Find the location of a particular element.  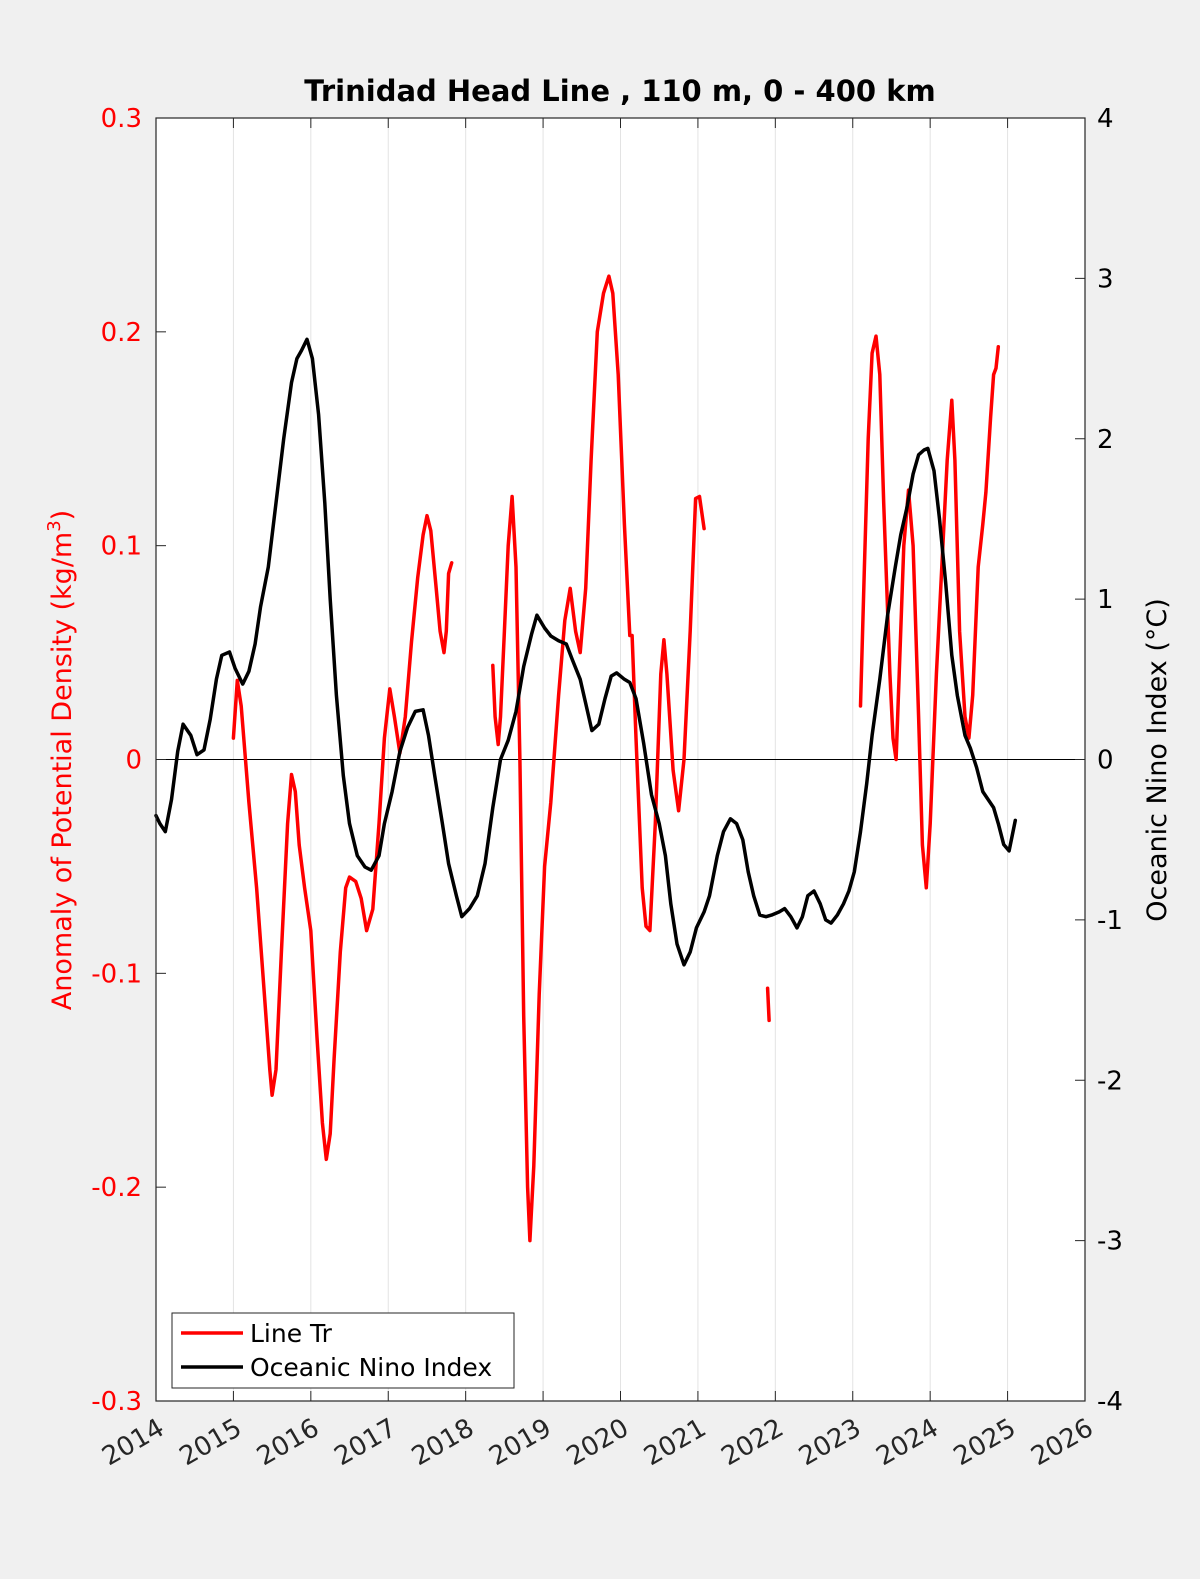

left-y-tick-label: -0.1 is located at coordinates (116, 974).